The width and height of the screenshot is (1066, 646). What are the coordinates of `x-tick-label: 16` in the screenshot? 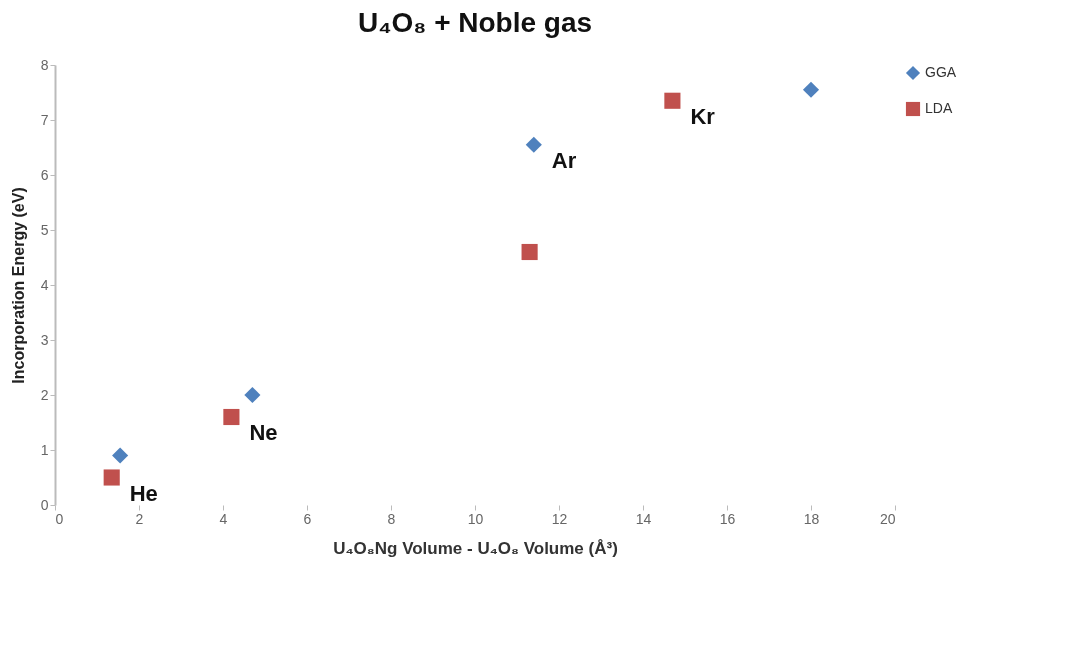 It's located at (727, 518).